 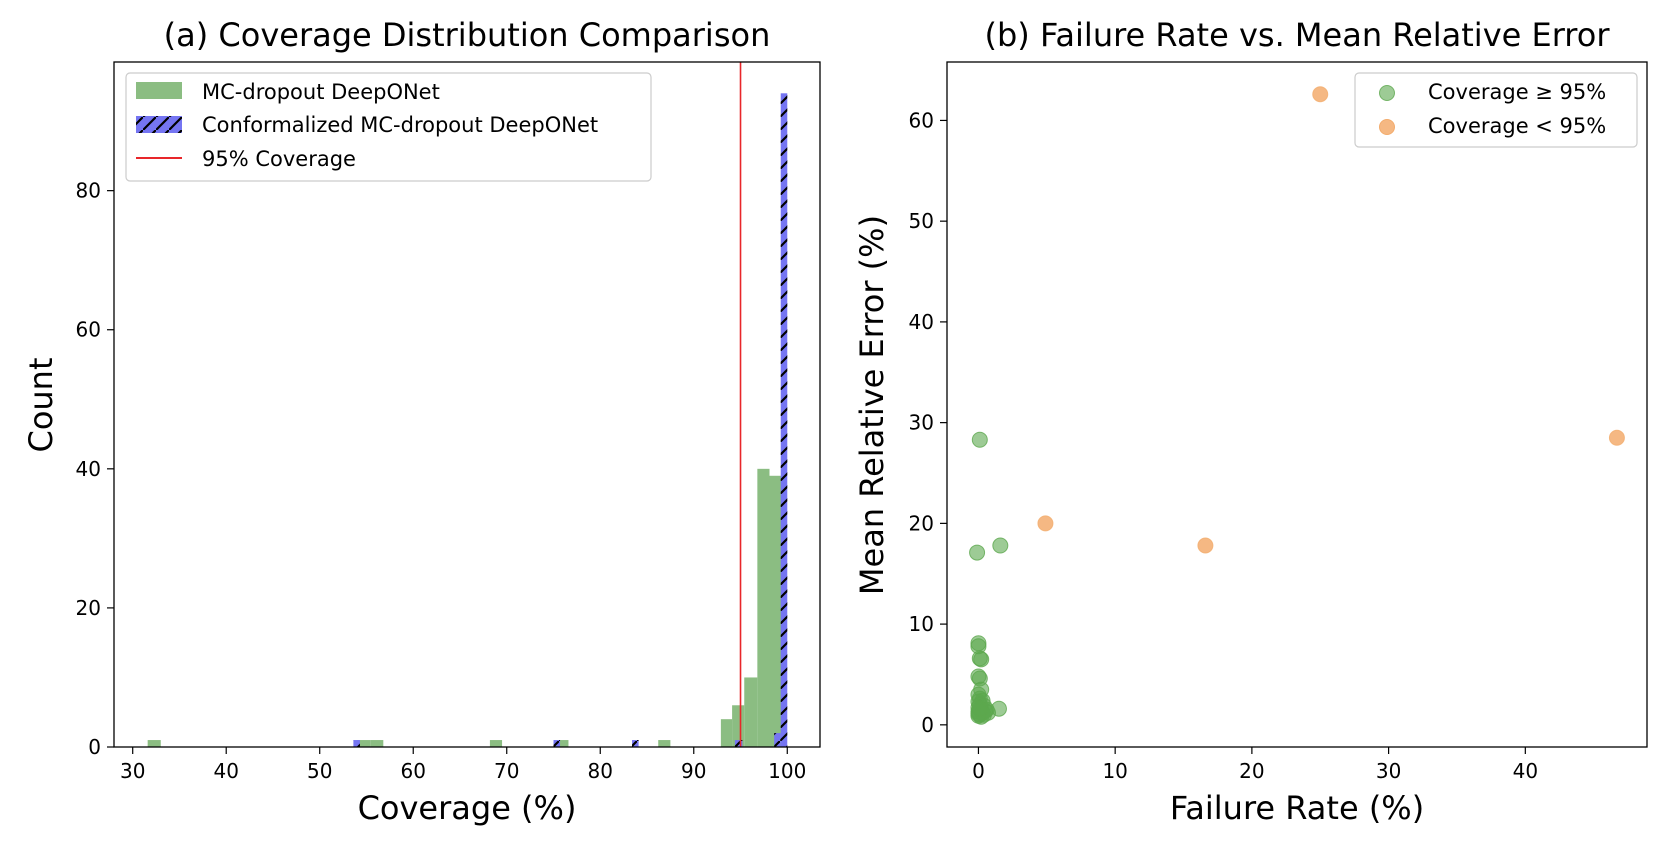 I want to click on histogram-y-ticks: 0 20 40 60 80, so click(x=95, y=469).